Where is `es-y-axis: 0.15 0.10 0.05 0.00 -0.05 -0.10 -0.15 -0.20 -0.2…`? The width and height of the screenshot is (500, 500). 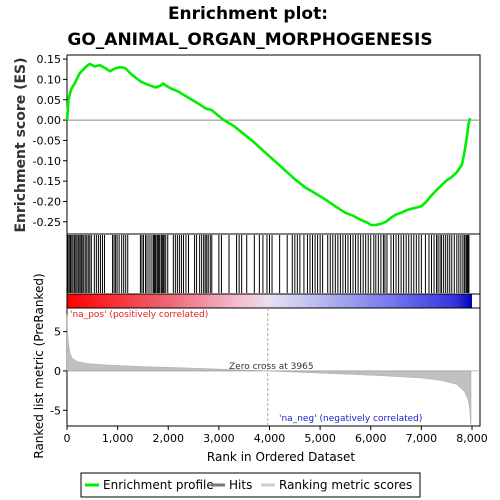
es-y-axis: 0.15 0.10 0.05 0.00 -0.05 -0.10 -0.15 -0.20 -0.2… is located at coordinates (50, 141).